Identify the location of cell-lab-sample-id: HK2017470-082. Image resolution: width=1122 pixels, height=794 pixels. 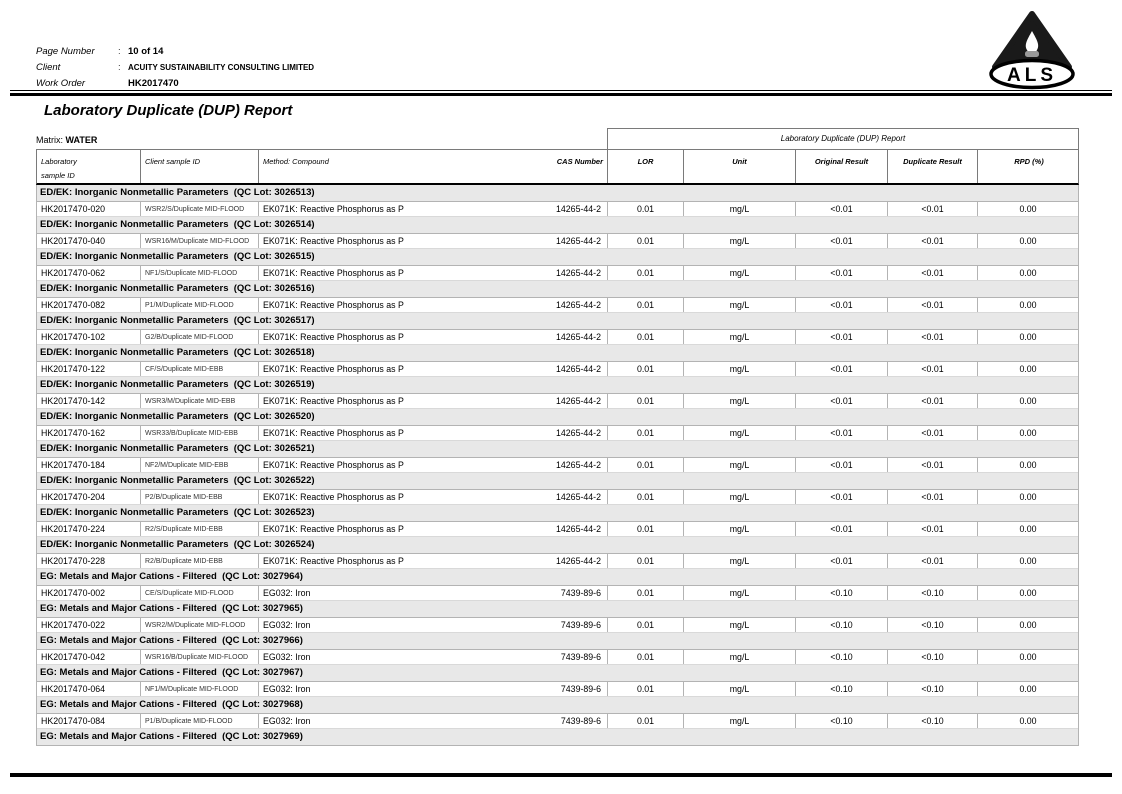
(89, 305).